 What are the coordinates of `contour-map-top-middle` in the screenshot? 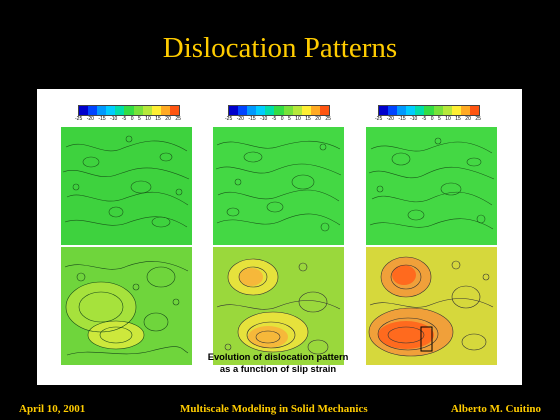 It's located at (278, 186).